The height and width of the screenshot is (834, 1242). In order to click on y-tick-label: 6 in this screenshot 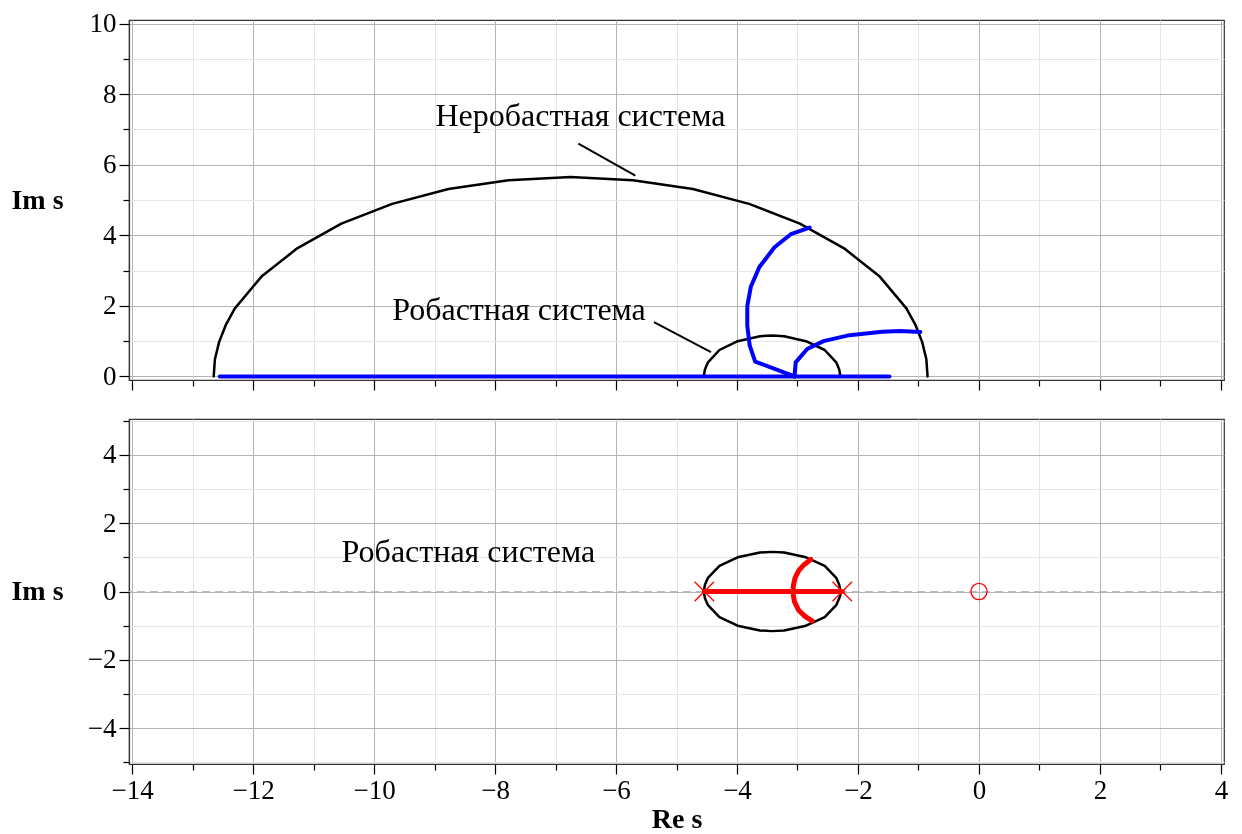, I will do `click(110, 164)`.